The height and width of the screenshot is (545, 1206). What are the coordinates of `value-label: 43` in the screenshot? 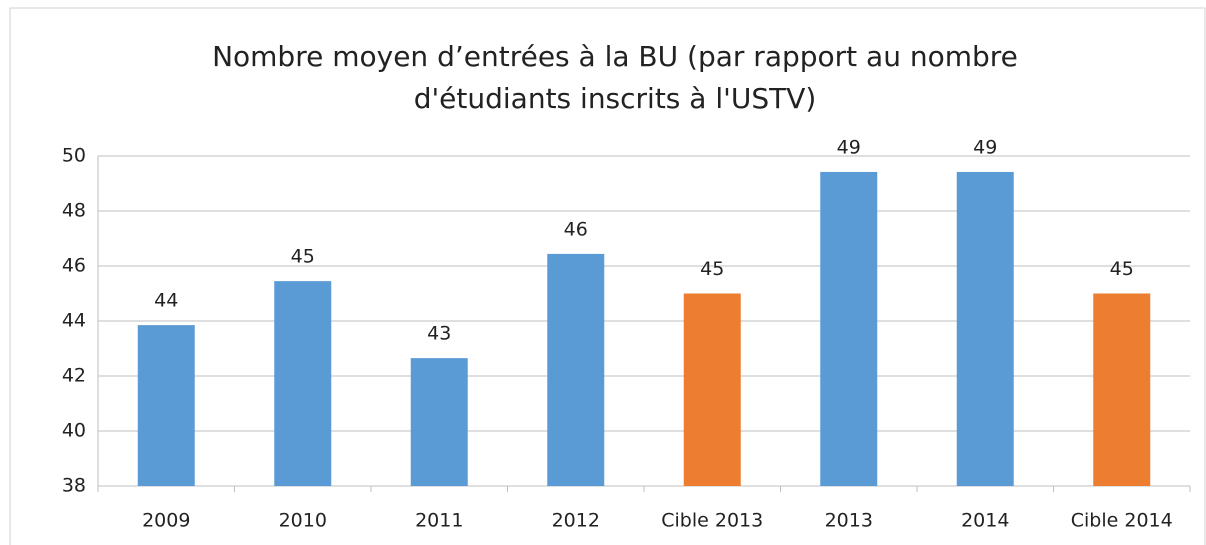 It's located at (439, 334).